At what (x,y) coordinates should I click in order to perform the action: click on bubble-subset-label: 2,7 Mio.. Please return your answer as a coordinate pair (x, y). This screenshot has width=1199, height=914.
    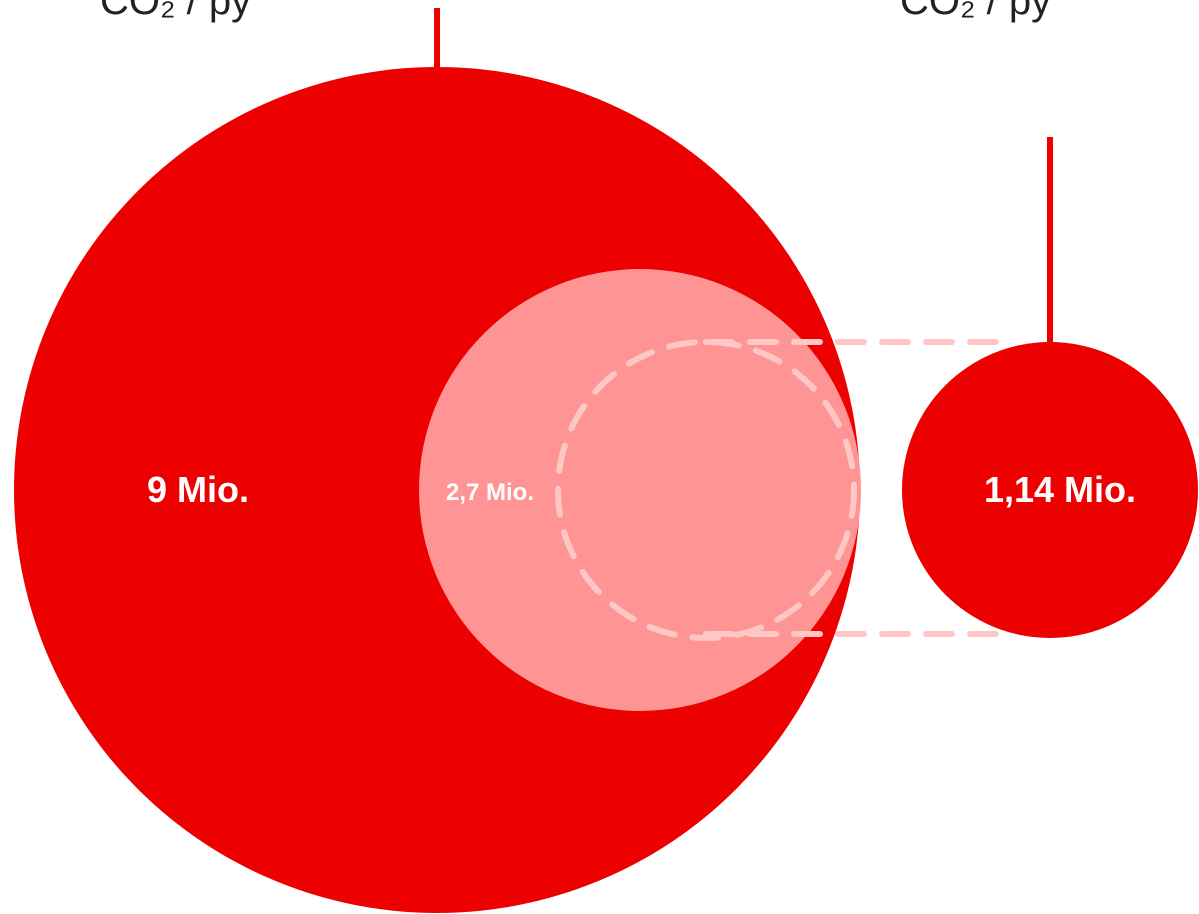
    Looking at the image, I should click on (490, 492).